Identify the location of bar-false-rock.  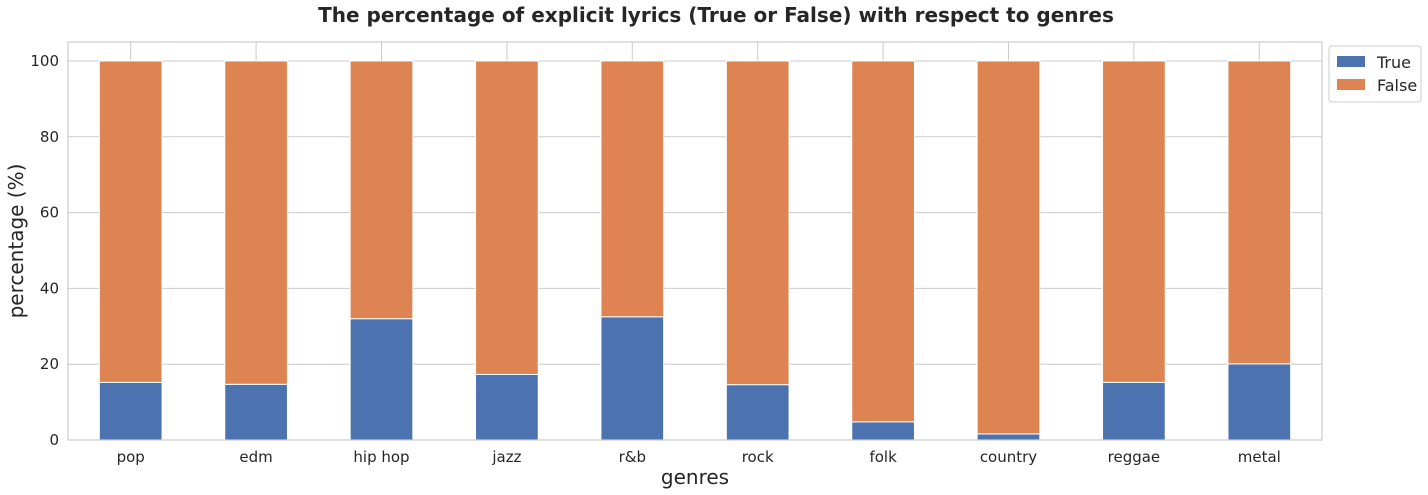
(757, 223).